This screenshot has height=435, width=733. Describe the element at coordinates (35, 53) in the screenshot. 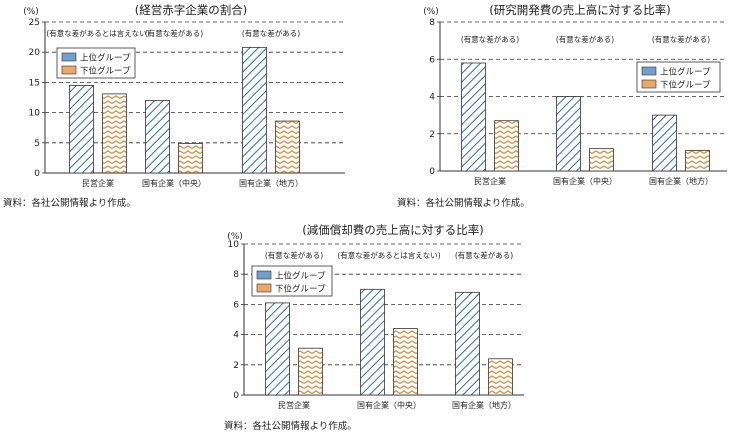

I see `y-tick-label: 20` at that location.